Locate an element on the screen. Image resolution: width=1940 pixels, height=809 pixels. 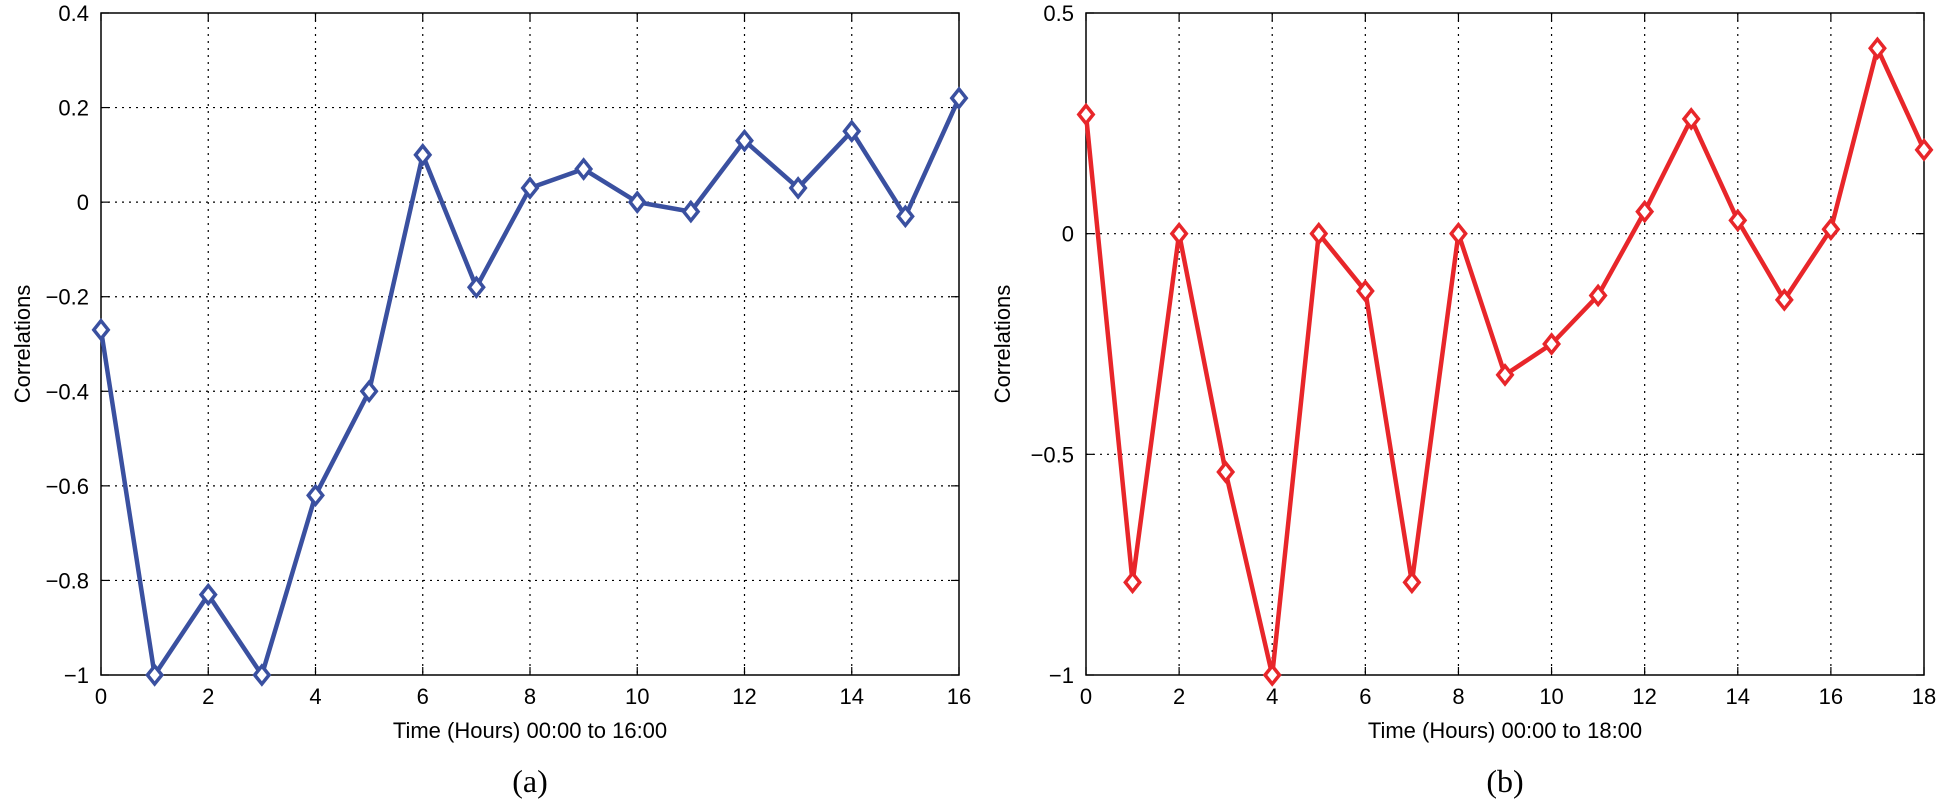
x-tick-label: 18 is located at coordinates (1924, 696).